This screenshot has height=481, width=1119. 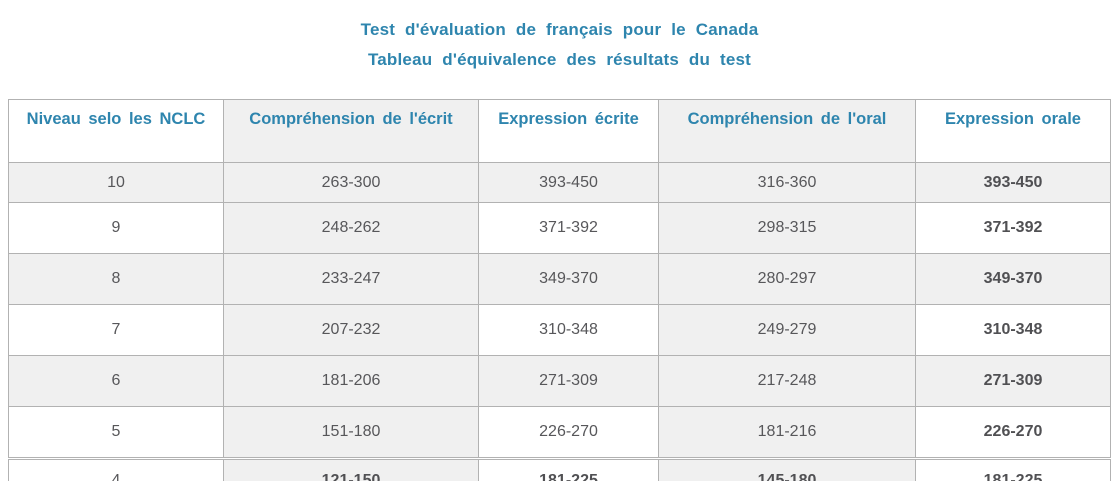 I want to click on cell-expression-ecrite: 226-270, so click(x=568, y=432).